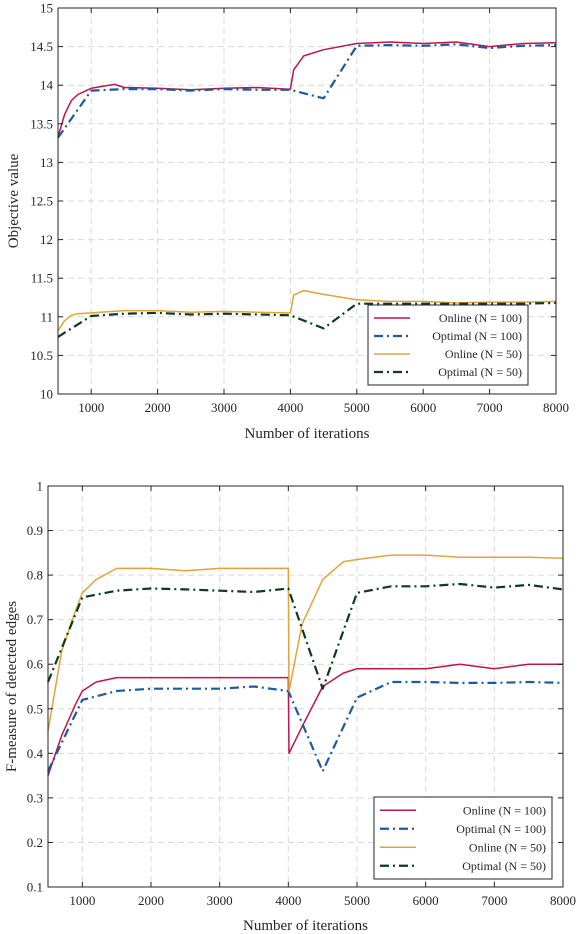 The width and height of the screenshot is (580, 934). I want to click on y-tick-label: 14, so click(47, 85).